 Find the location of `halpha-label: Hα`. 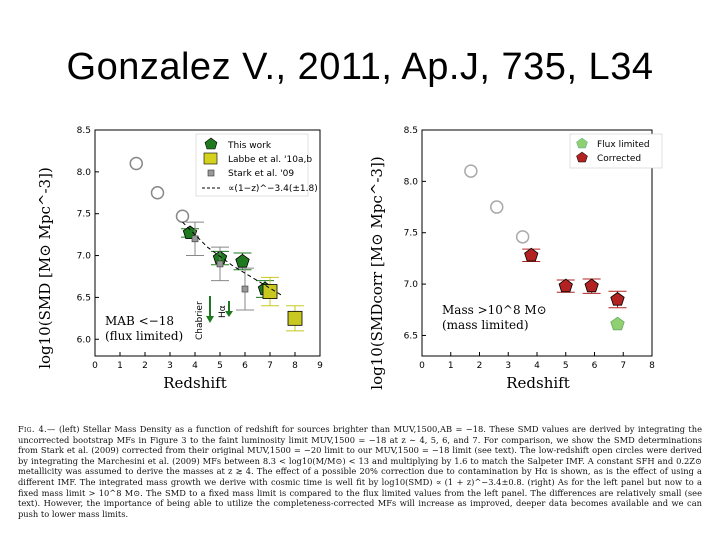

halpha-label: Hα is located at coordinates (223, 311).